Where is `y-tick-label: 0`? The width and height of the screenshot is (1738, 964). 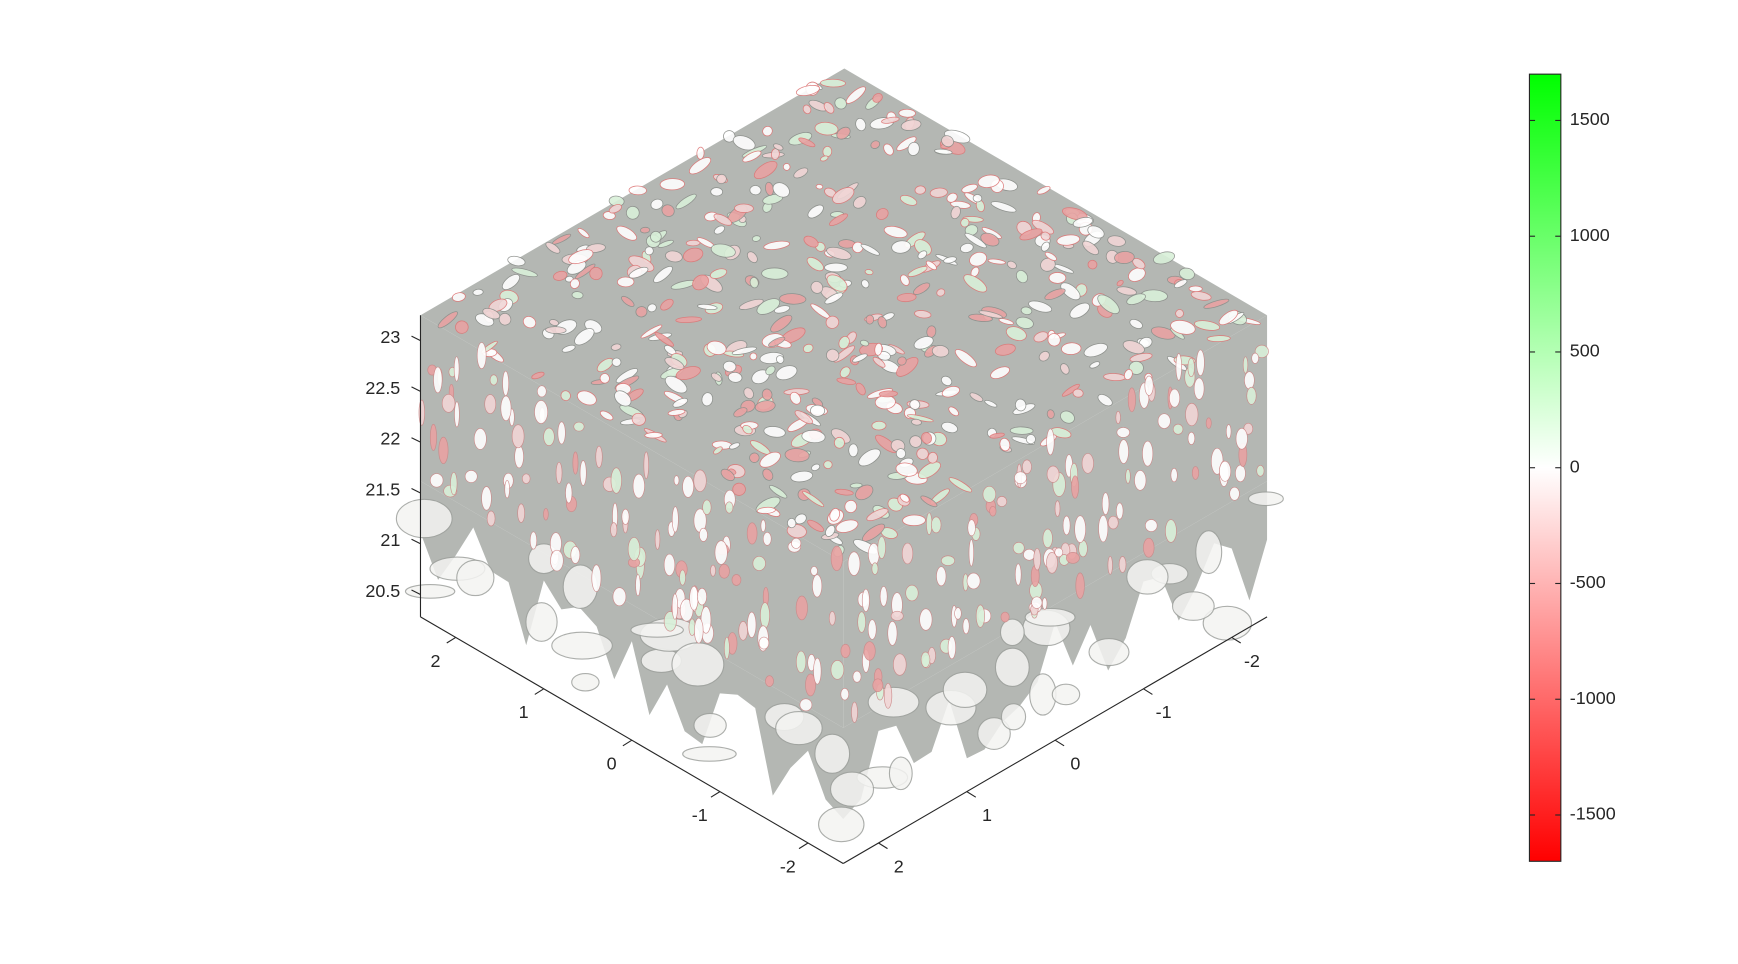 y-tick-label: 0 is located at coordinates (1075, 764).